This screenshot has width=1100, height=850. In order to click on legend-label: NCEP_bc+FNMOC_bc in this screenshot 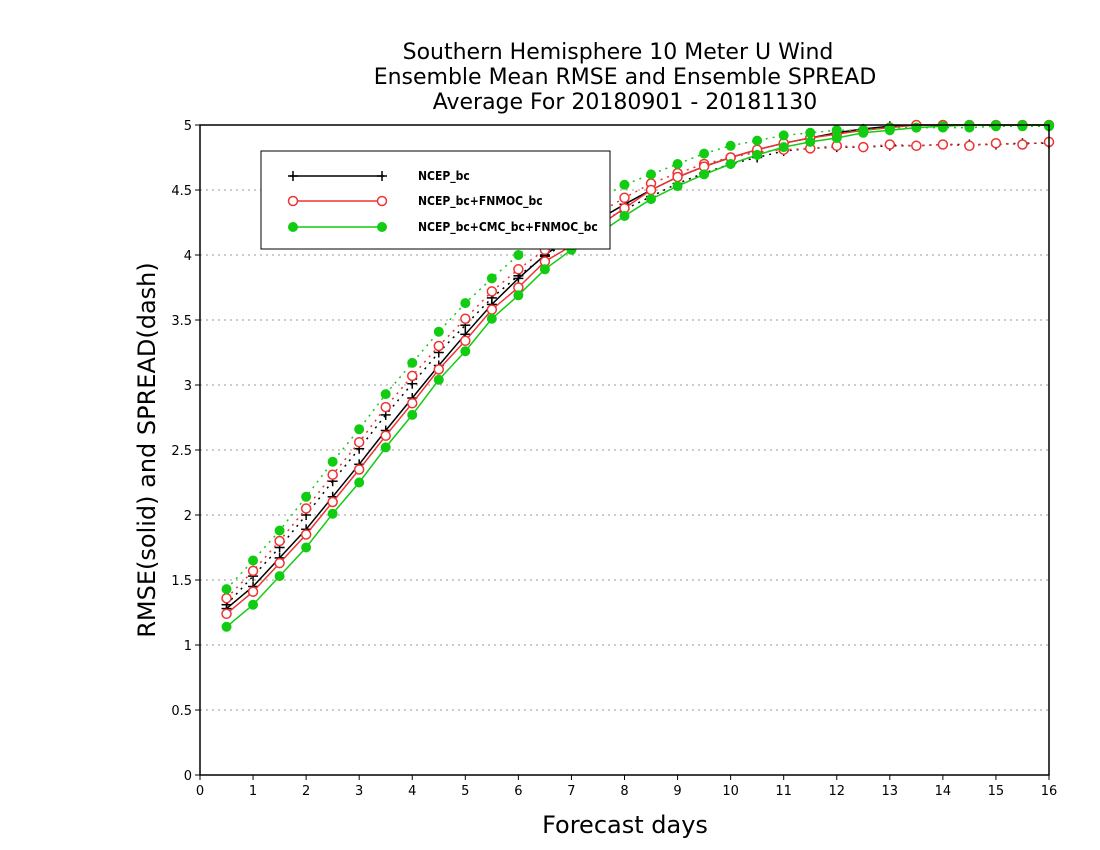, I will do `click(480, 201)`.